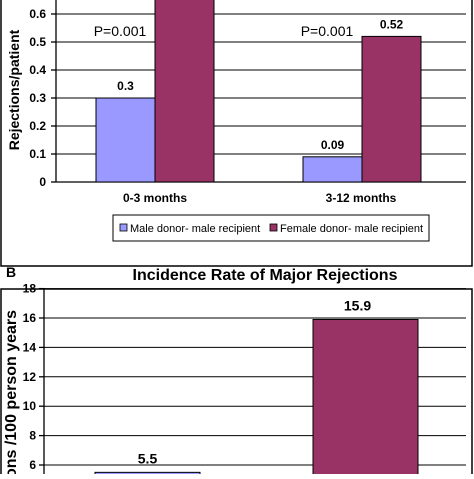 This screenshot has width=474, height=479. What do you see at coordinates (392, 24) in the screenshot?
I see `data-label: 0.52` at bounding box center [392, 24].